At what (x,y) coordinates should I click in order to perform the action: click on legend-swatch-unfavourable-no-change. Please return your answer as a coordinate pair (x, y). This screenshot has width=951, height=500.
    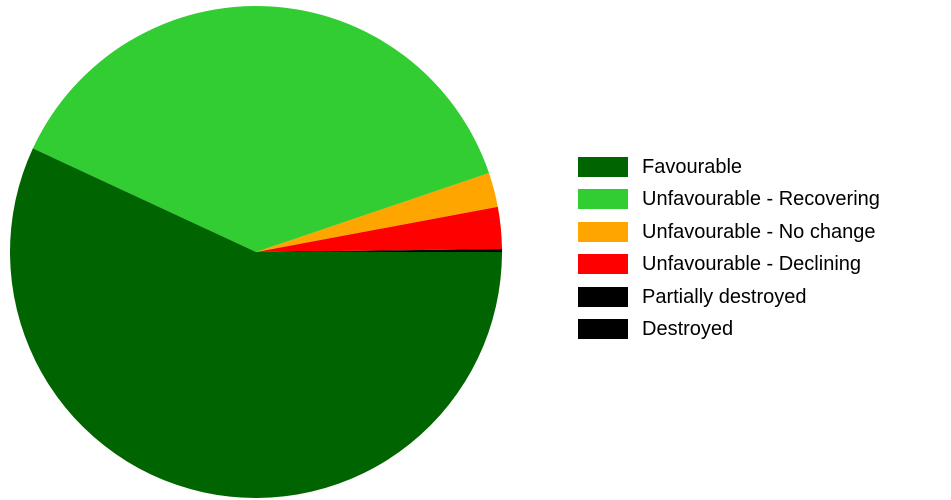
    Looking at the image, I should click on (603, 231).